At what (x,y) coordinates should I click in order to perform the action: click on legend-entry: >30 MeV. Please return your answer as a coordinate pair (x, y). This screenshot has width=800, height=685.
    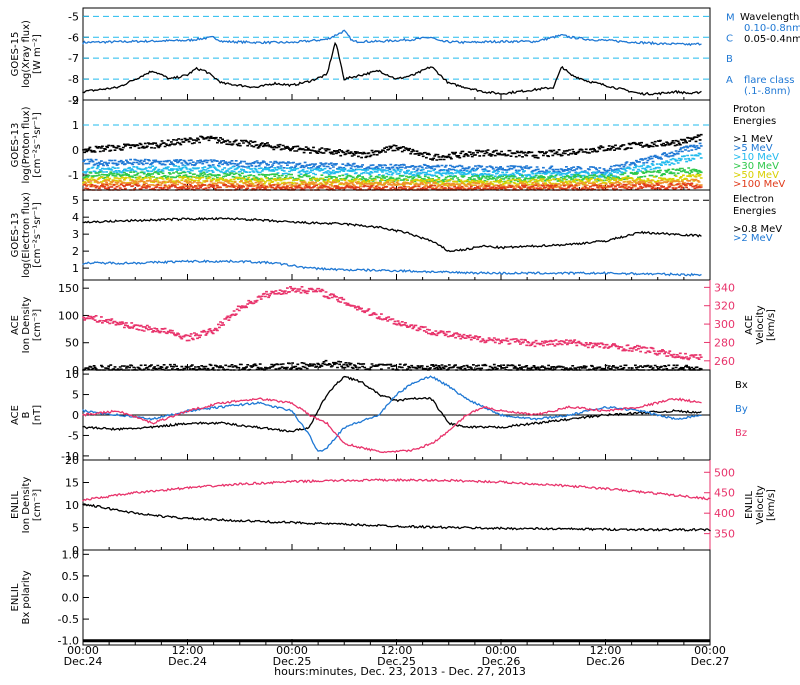
    Looking at the image, I should click on (756, 166).